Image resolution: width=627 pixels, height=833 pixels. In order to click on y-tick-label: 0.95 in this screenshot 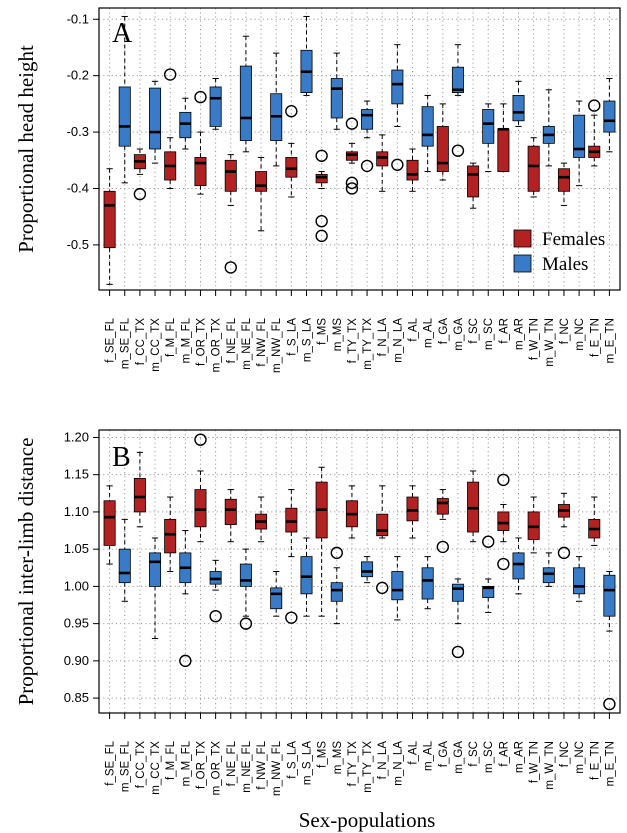, I will do `click(76, 623)`.